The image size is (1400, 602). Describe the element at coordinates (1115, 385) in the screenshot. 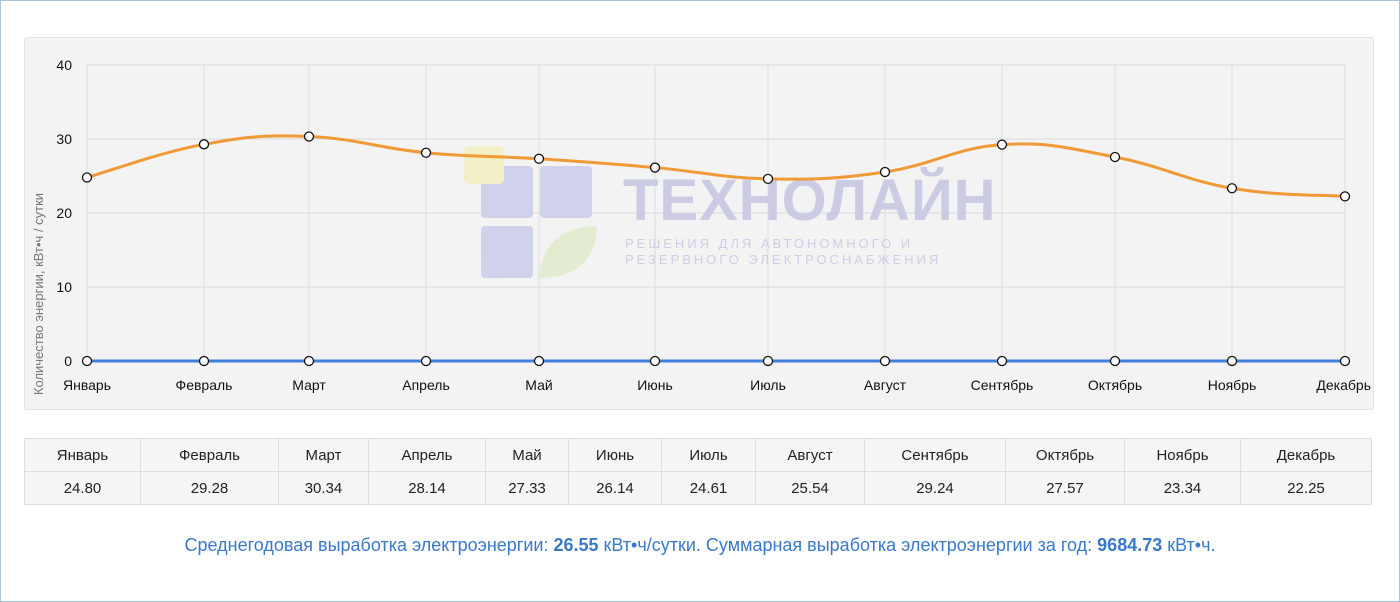

I see `x-tick-label: Октябрь` at that location.